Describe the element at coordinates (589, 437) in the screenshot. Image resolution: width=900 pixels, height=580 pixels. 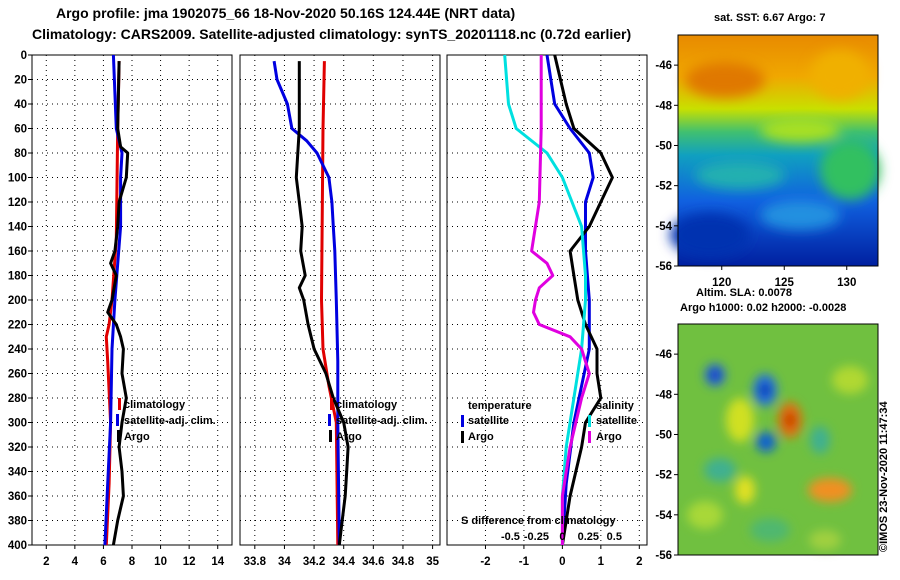
I see `legend-swatch-sal-argo` at that location.